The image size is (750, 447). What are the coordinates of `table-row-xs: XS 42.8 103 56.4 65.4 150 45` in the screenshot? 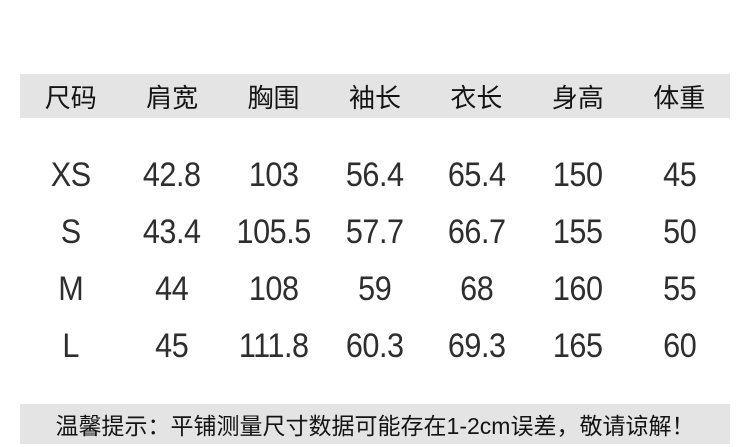 It's located at (375, 175).